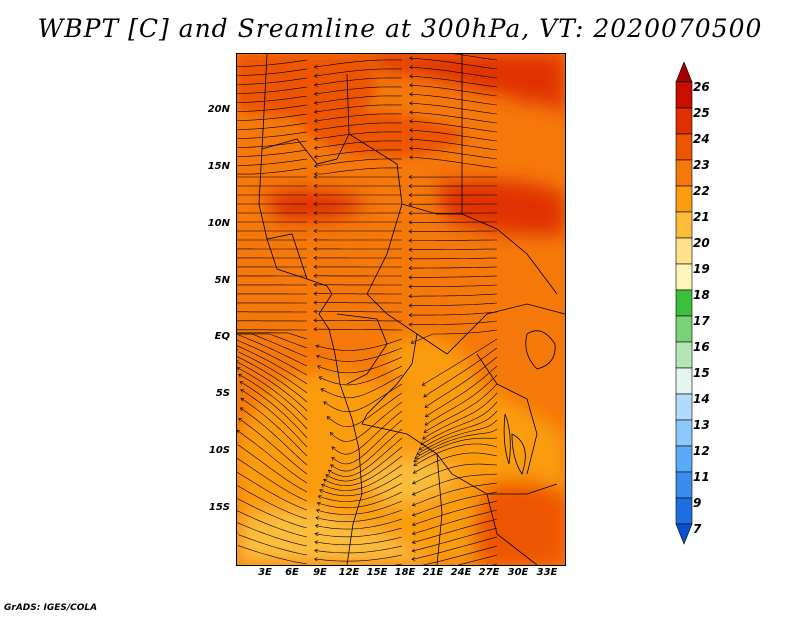  Describe the element at coordinates (701, 243) in the screenshot. I see `colorbar-label: 20` at that location.